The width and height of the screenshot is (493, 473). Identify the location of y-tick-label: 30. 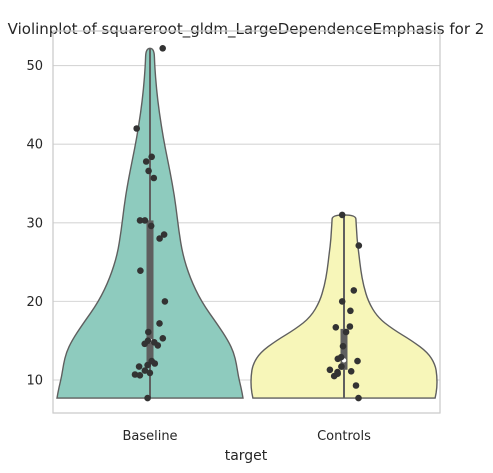
(34, 223).